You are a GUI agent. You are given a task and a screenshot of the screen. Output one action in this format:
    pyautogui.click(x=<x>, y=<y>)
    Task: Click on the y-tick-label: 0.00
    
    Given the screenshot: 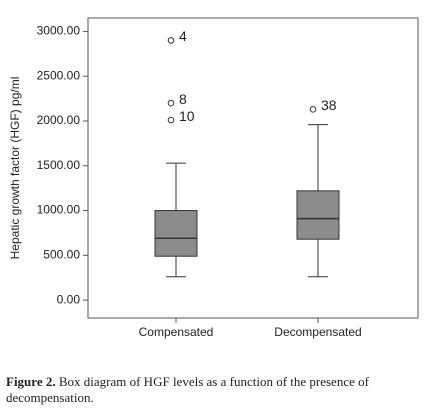 What is the action you would take?
    pyautogui.click(x=69, y=299)
    